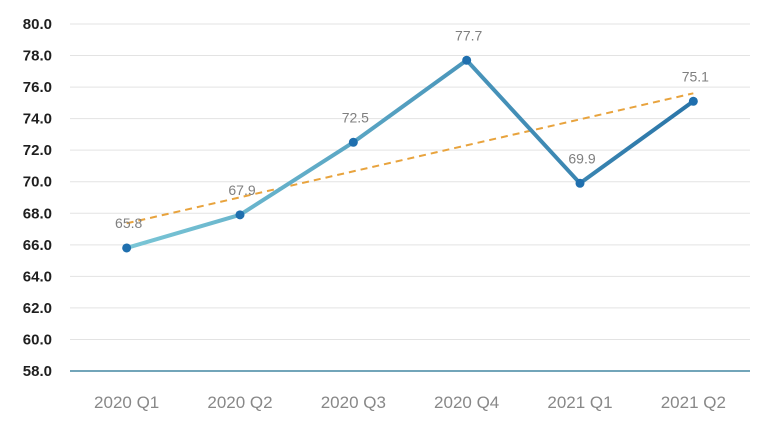 The width and height of the screenshot is (760, 431). Describe the element at coordinates (37, 213) in the screenshot. I see `y-tick-label: 68.0` at that location.